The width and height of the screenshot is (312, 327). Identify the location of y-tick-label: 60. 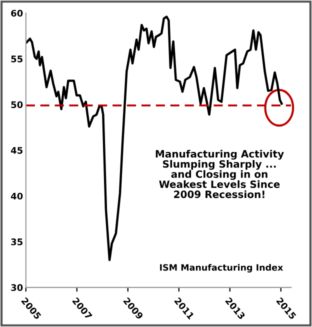
(17, 13).